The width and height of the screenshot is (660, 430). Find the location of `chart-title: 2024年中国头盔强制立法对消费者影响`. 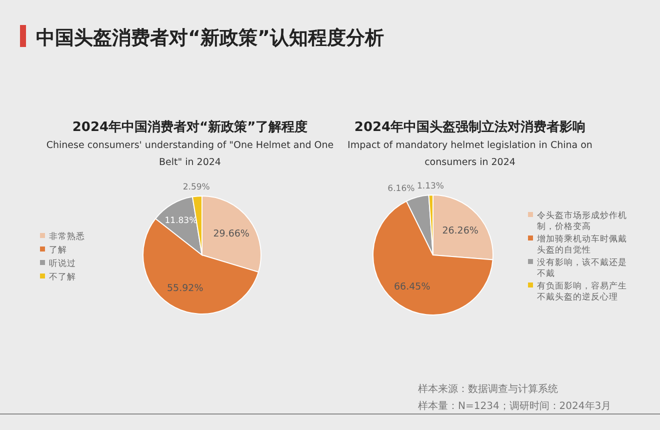

chart-title: 2024年中国头盔强制立法对消费者影响 is located at coordinates (470, 127).